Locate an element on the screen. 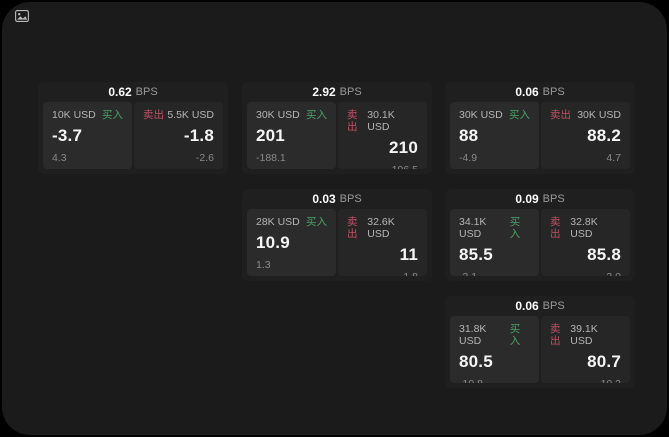 The image size is (669, 437). sell-sub-value: 10.2 is located at coordinates (585, 380).